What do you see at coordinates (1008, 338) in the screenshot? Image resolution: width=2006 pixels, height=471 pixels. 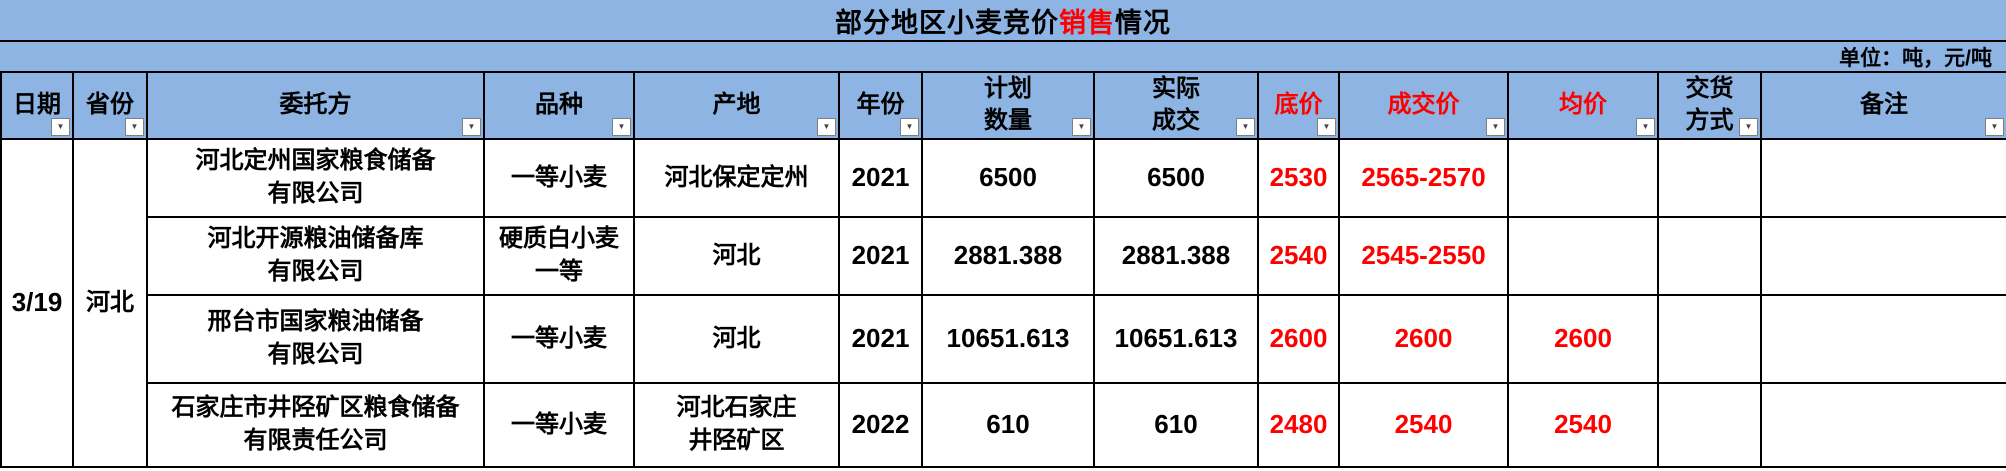 I see `planned-qty-cell: 10651.613` at bounding box center [1008, 338].